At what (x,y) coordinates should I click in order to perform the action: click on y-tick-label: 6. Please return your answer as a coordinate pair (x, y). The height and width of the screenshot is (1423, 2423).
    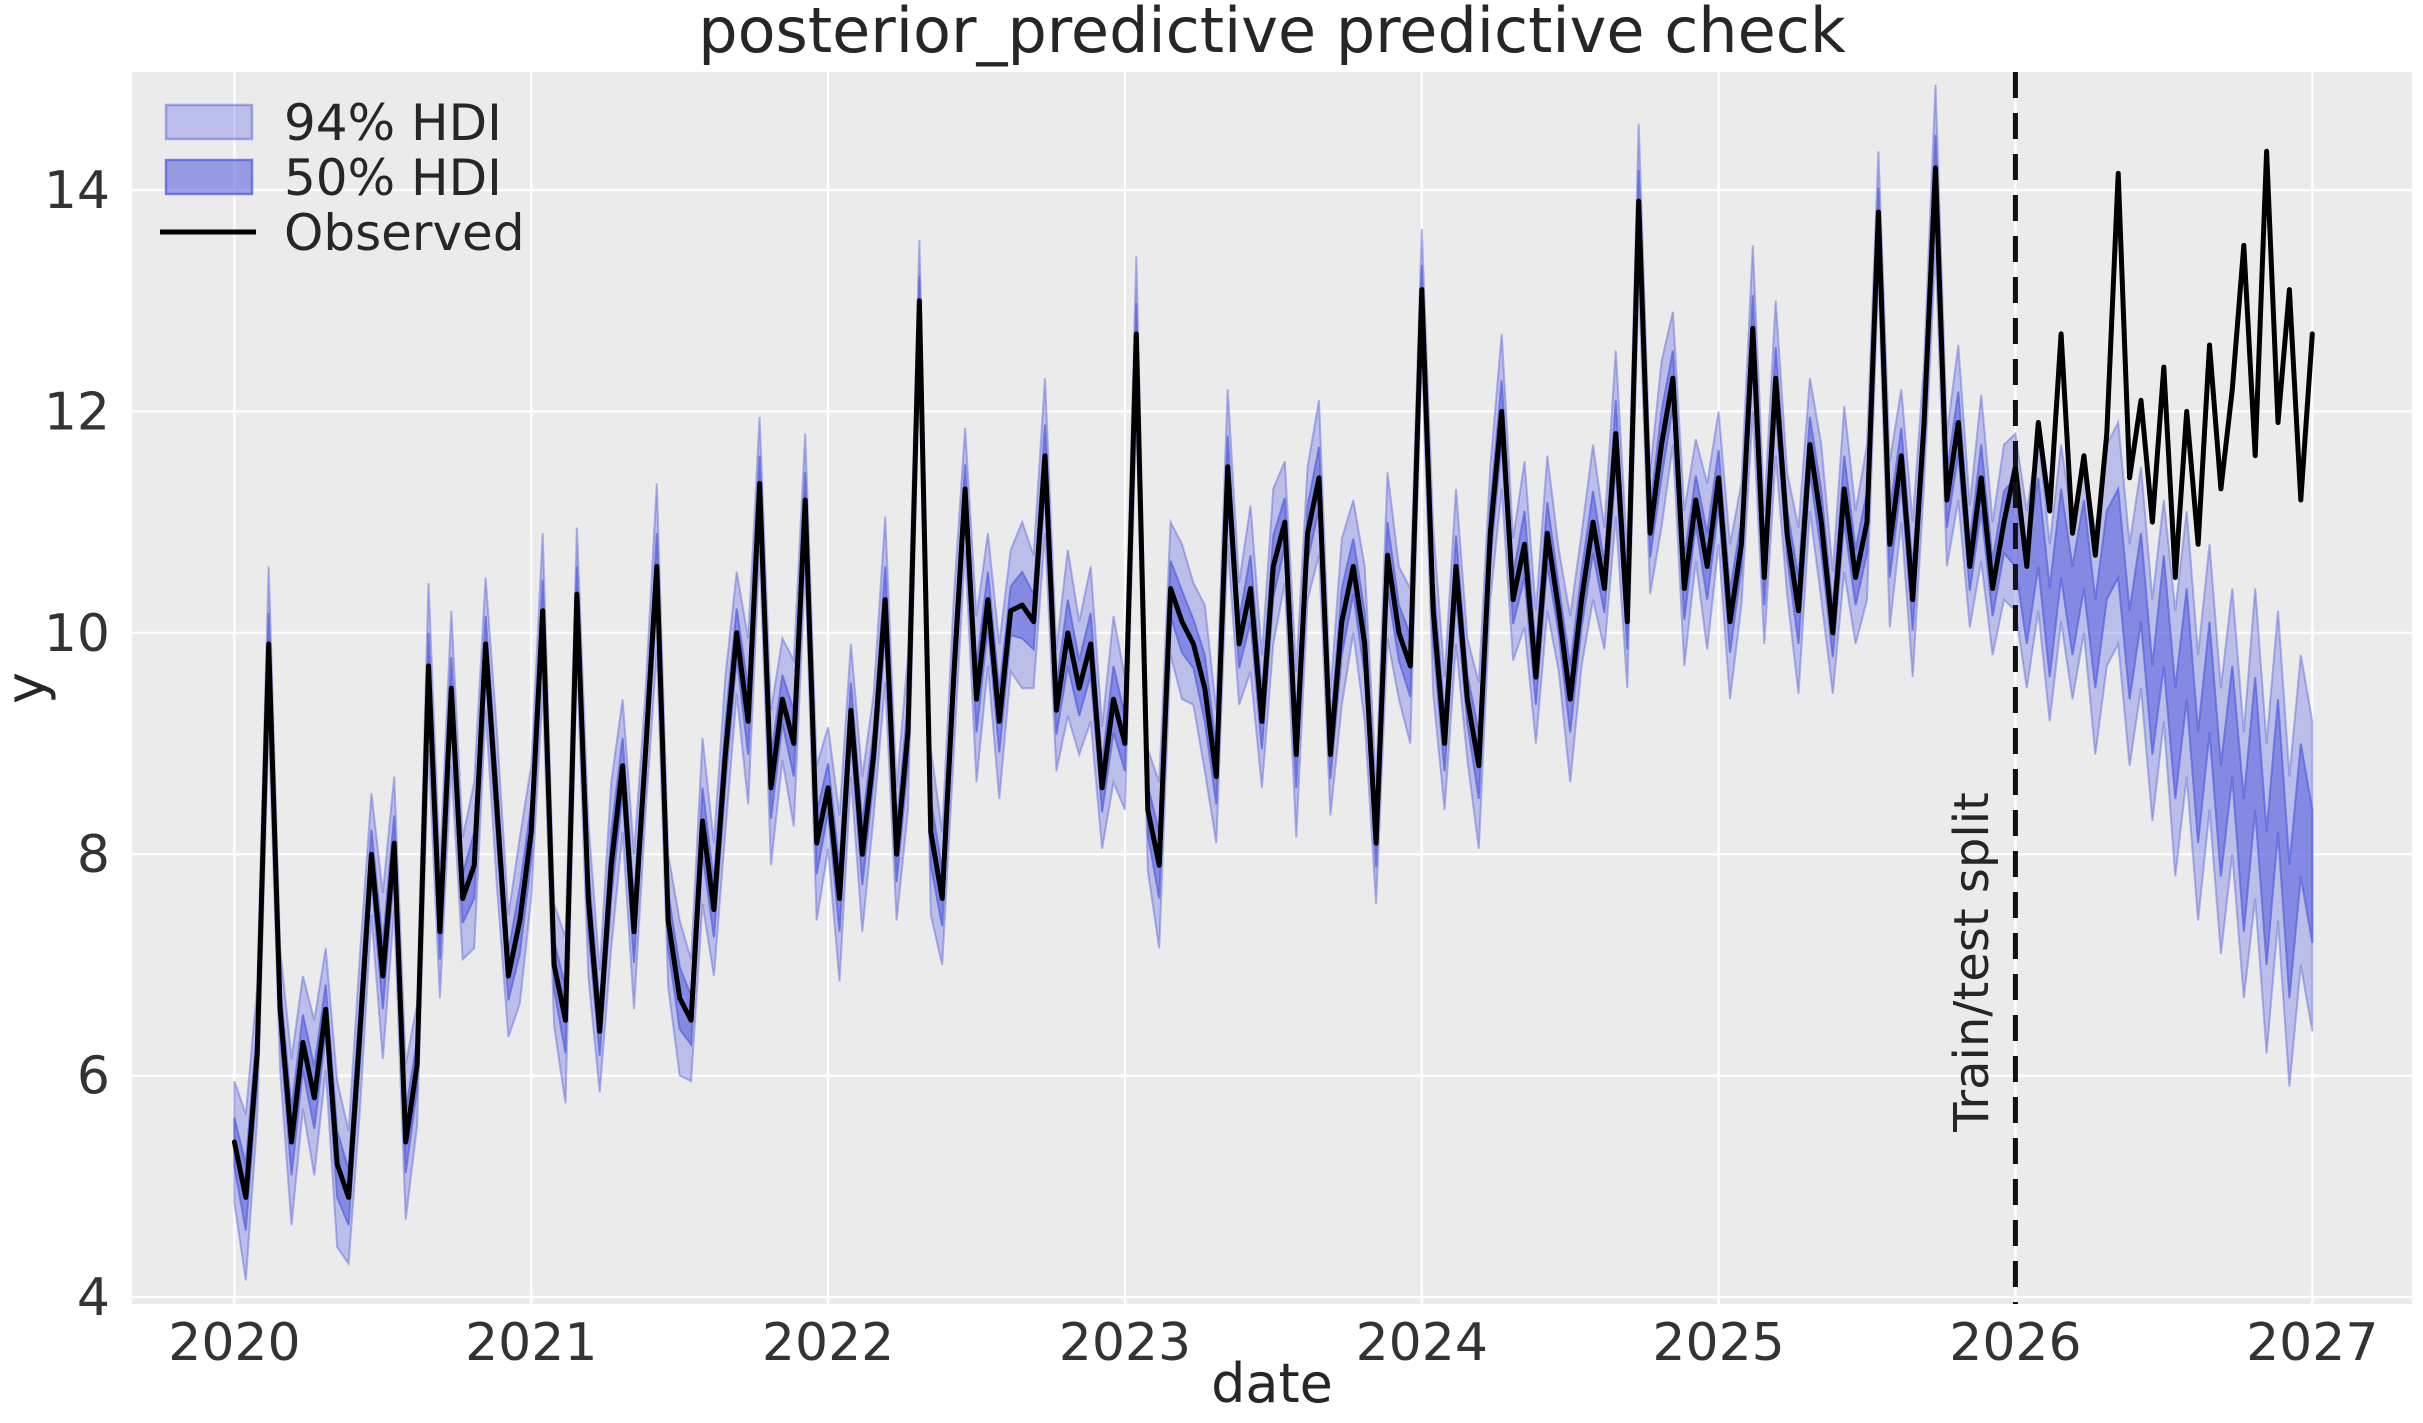
    Looking at the image, I should click on (93, 1077).